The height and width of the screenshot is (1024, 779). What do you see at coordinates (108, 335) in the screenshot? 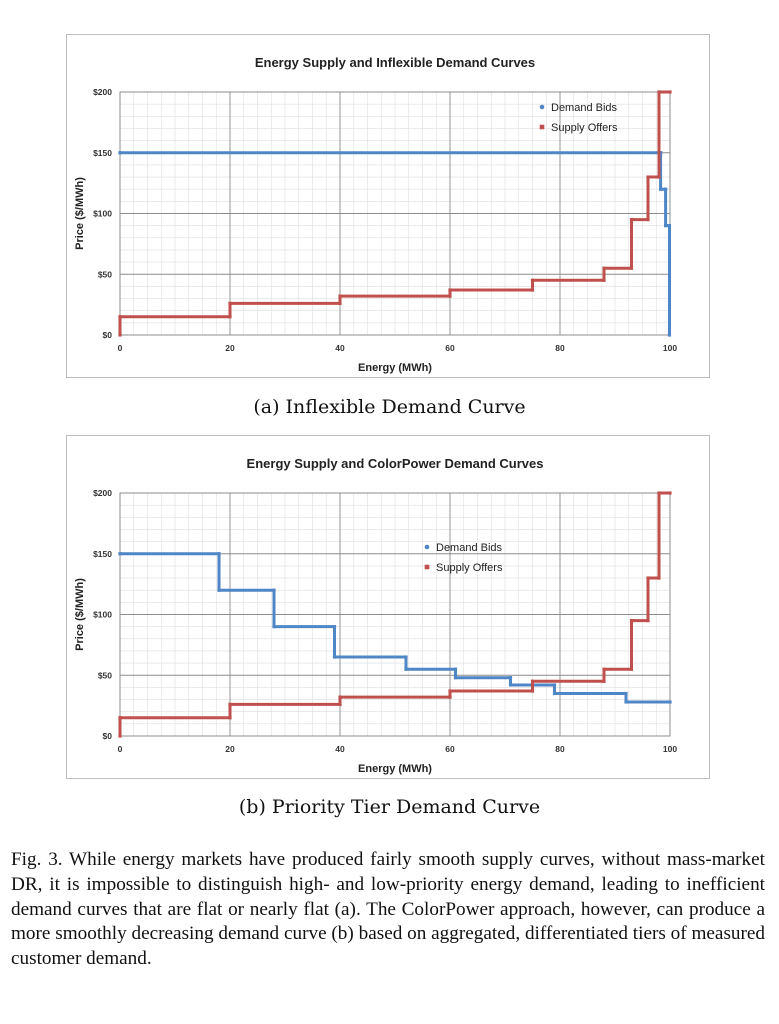
I see `y-tick-label: $0` at bounding box center [108, 335].